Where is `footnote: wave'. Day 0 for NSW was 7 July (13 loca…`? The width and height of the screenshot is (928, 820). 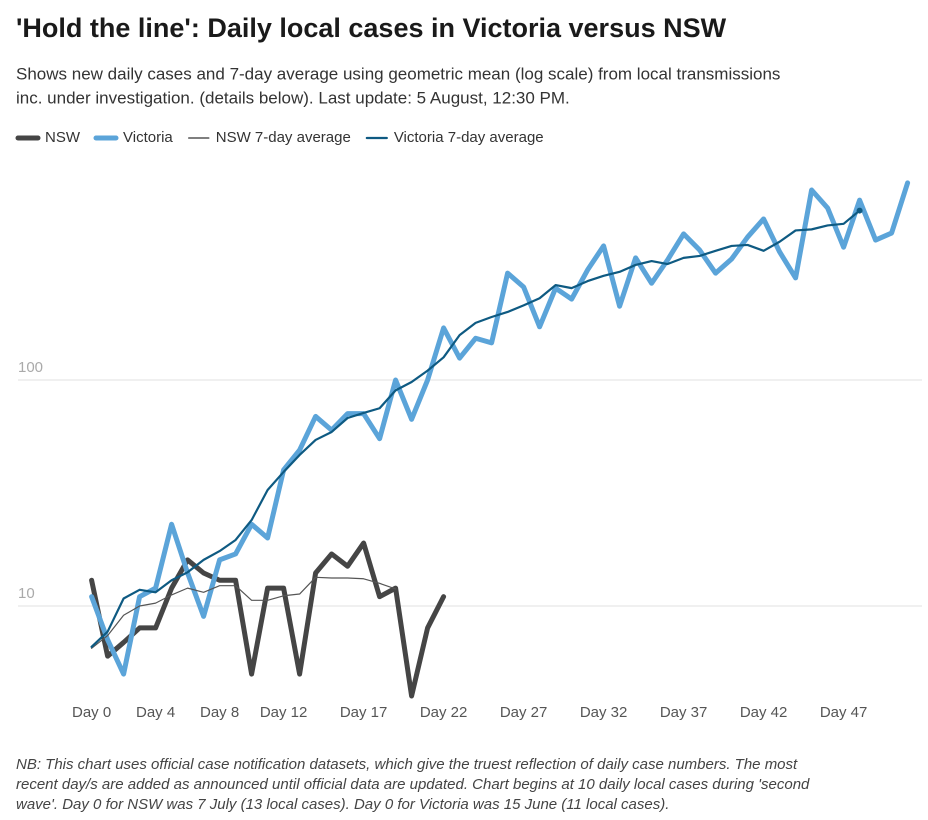
footnote: wave'. Day 0 for NSW was 7 July (13 loca… is located at coordinates (342, 804).